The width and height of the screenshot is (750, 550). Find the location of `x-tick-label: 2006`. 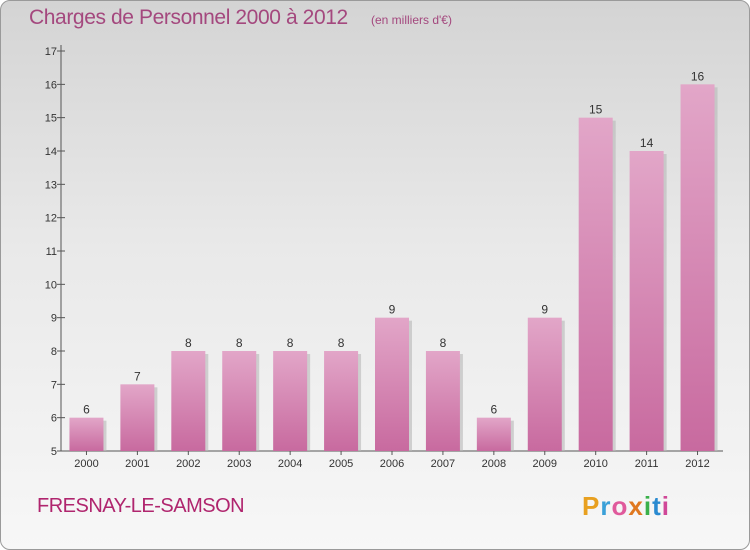

x-tick-label: 2006 is located at coordinates (392, 464).